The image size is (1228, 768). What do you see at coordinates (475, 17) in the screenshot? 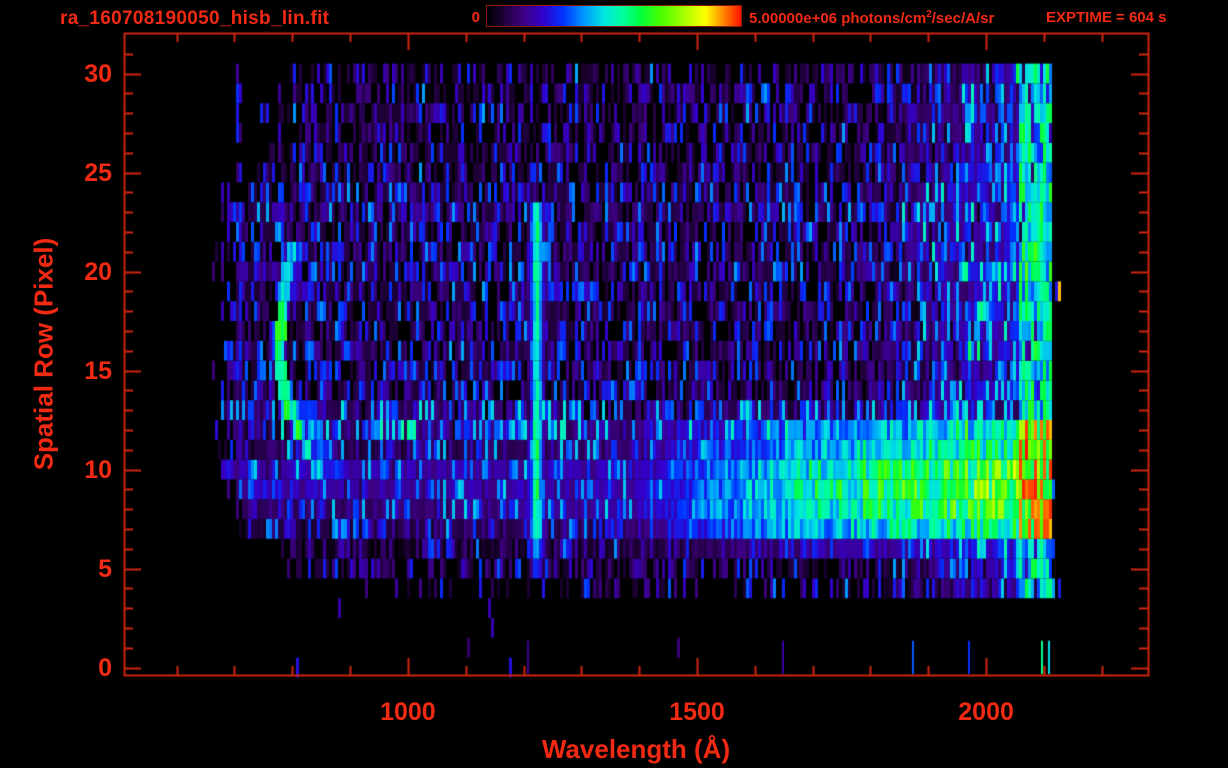
I see `colorbar-min-label: 0` at bounding box center [475, 17].